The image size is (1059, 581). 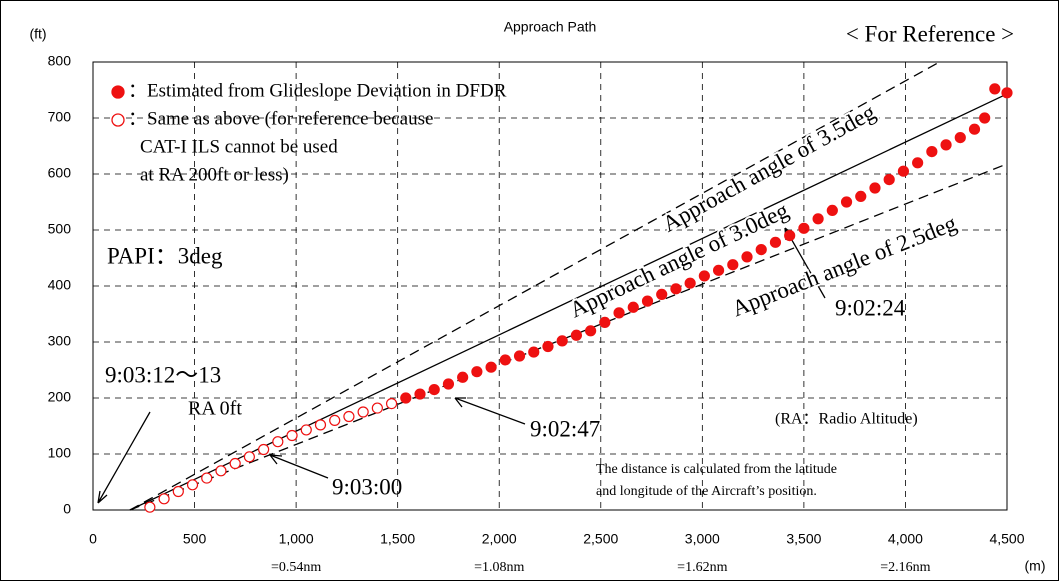 What do you see at coordinates (846, 419) in the screenshot?
I see `annotation: (RA：Radio Altitude)` at bounding box center [846, 419].